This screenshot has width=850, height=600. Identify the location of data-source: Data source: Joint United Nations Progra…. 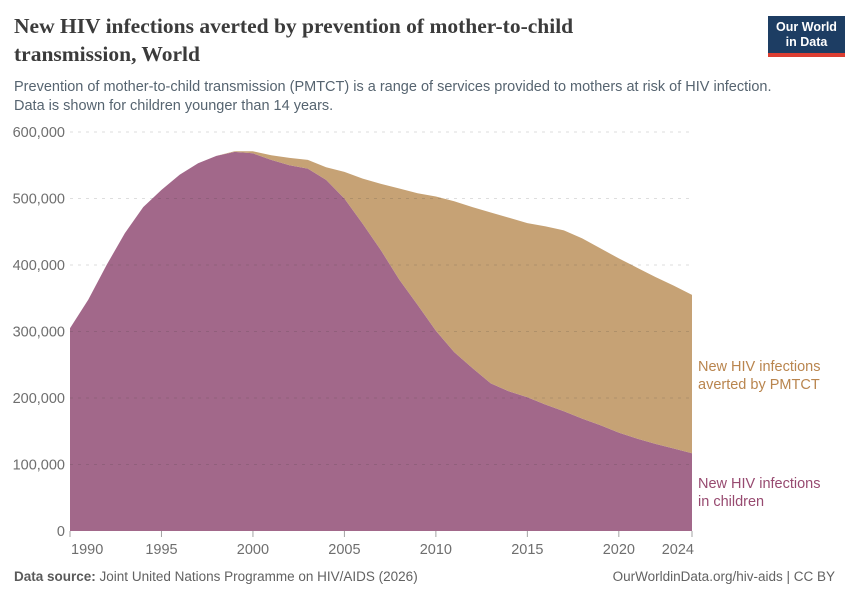
(216, 576).